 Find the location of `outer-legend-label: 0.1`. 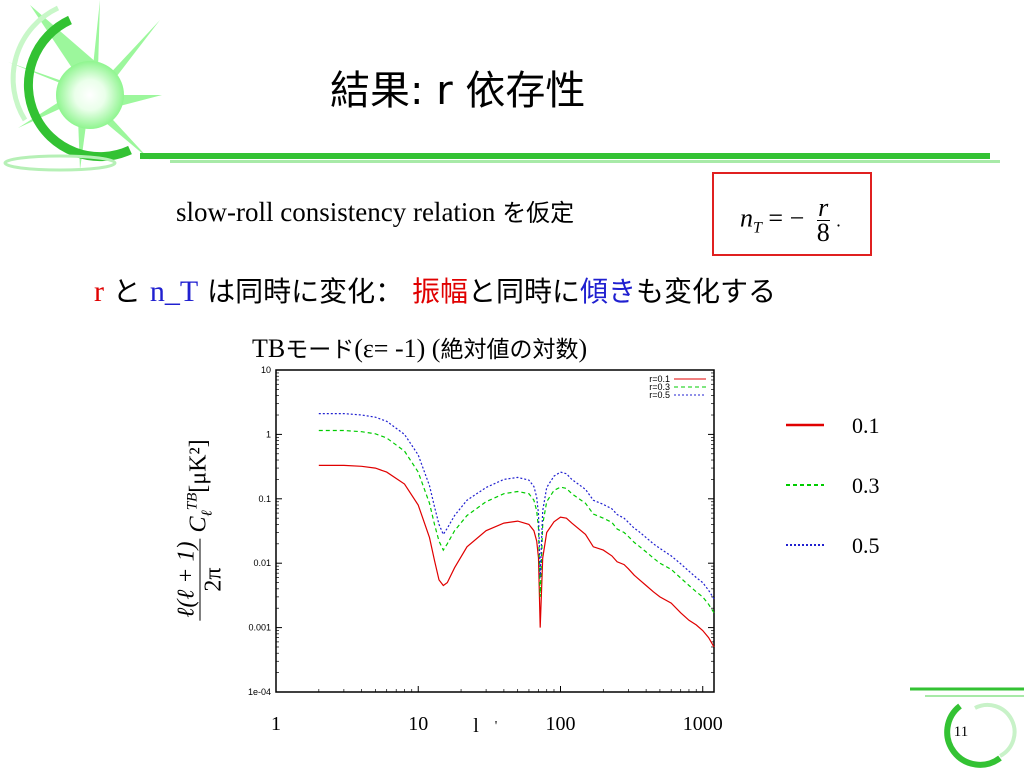

outer-legend-label: 0.1 is located at coordinates (866, 425).